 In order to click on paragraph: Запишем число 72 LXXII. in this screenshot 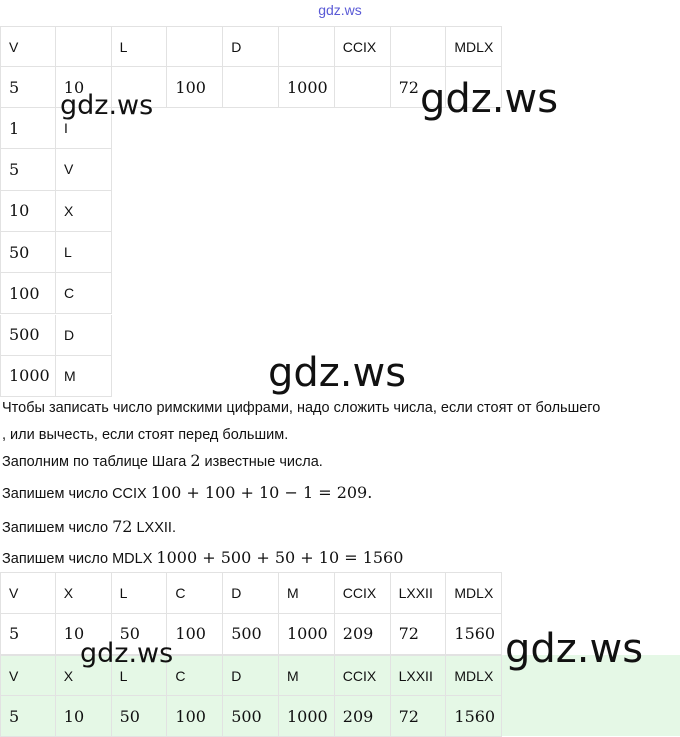, I will do `click(89, 526)`.